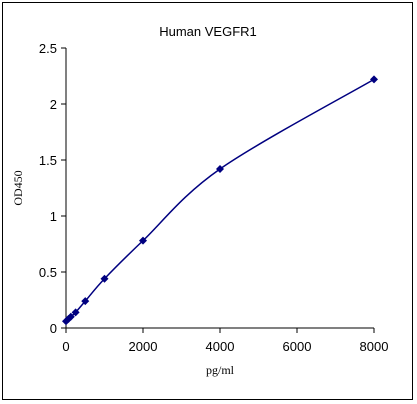  I want to click on y-tick-group: 0 0.5 1 1.5 2 2.5, so click(52, 188).